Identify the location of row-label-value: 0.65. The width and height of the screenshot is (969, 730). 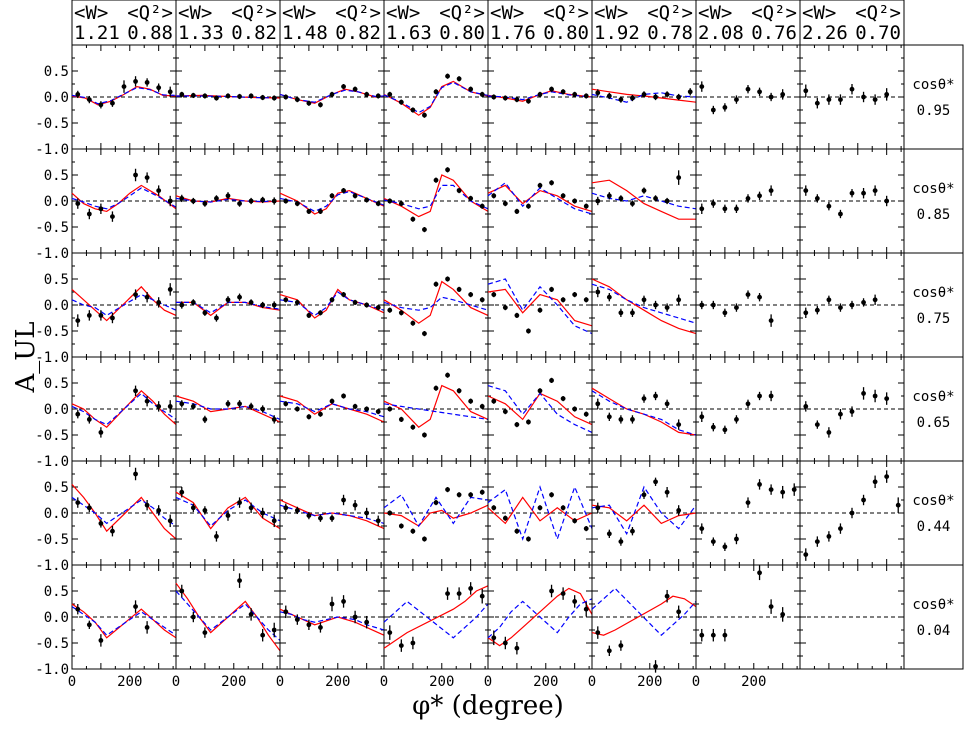
(934, 423).